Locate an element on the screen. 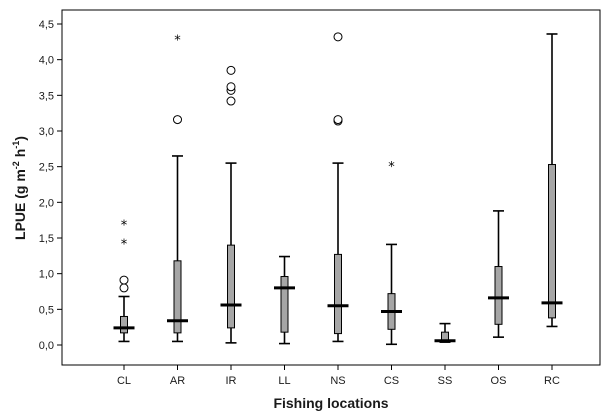 This screenshot has width=607, height=417. box-cl: ** is located at coordinates (124, 280).